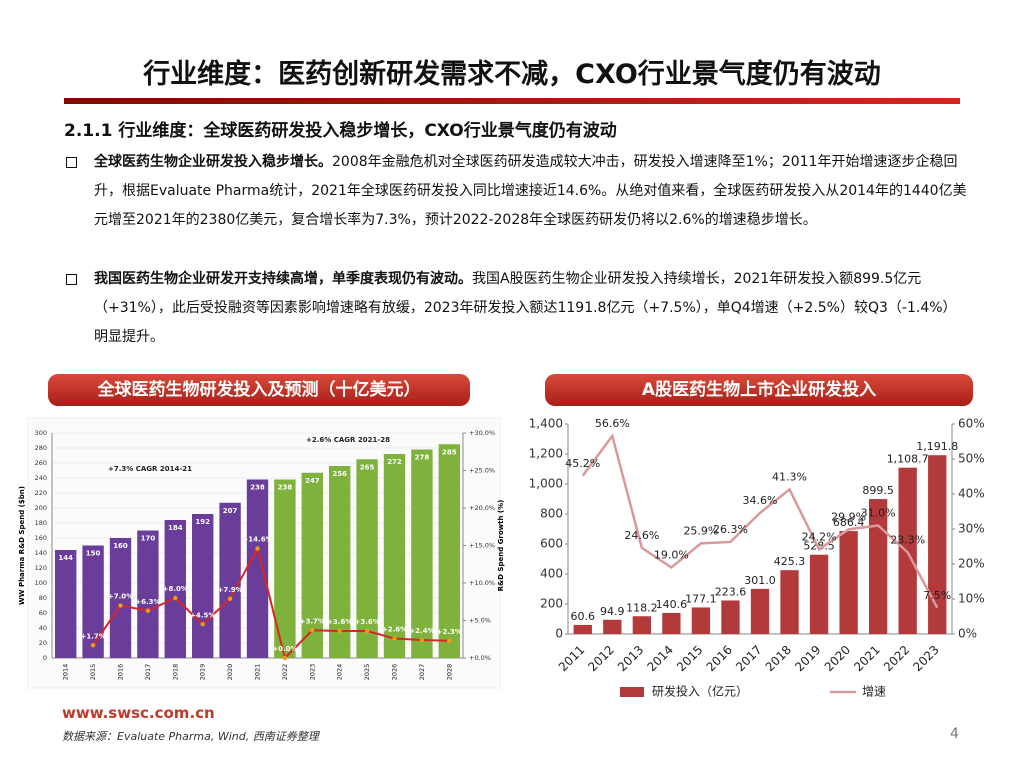 The height and width of the screenshot is (768, 1024). I want to click on annotation: +2.6% CAGR 2021-28, so click(348, 440).